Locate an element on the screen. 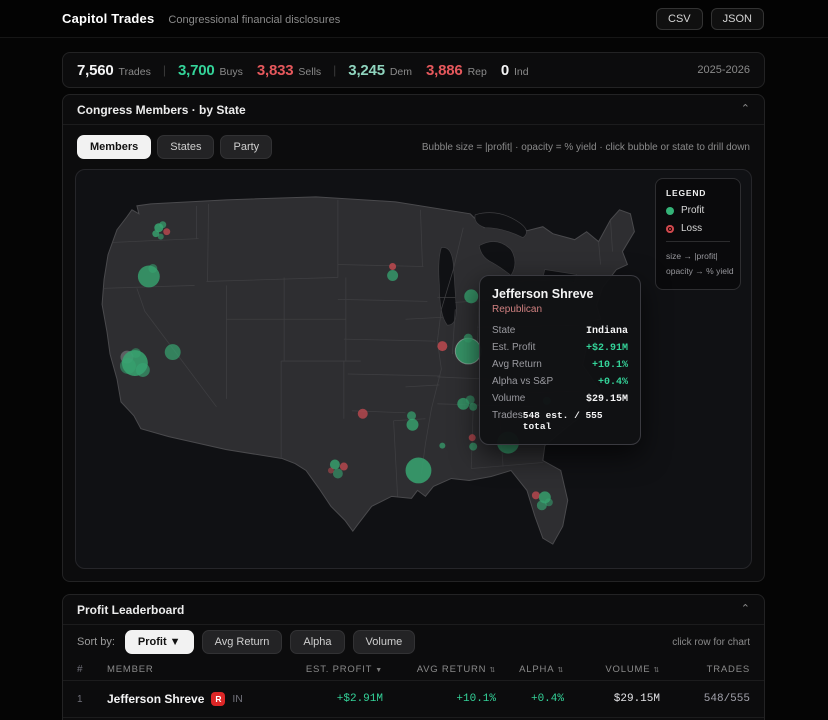  party-badge: R is located at coordinates (218, 699).